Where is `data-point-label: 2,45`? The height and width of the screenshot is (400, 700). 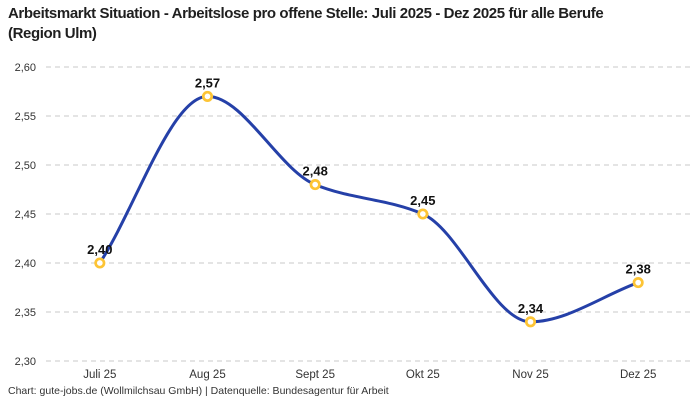
data-point-label: 2,45 is located at coordinates (422, 200).